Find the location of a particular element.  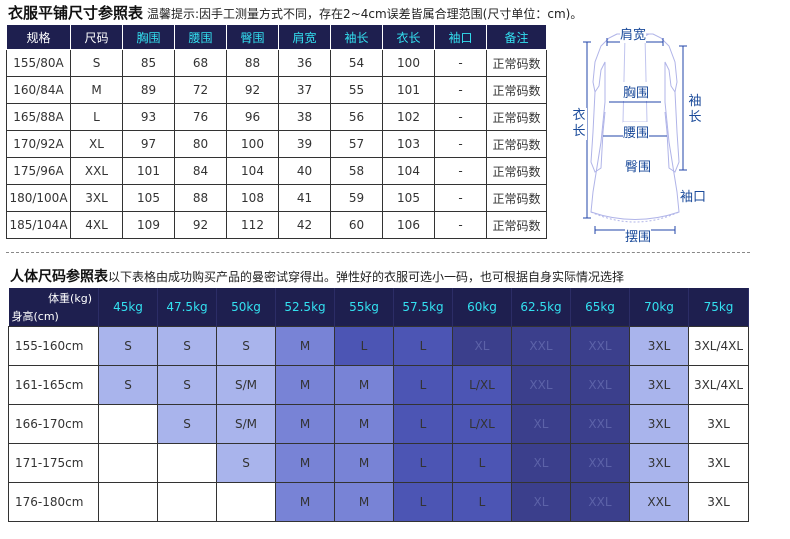

flat-header-cell: 备注 is located at coordinates (516, 37).